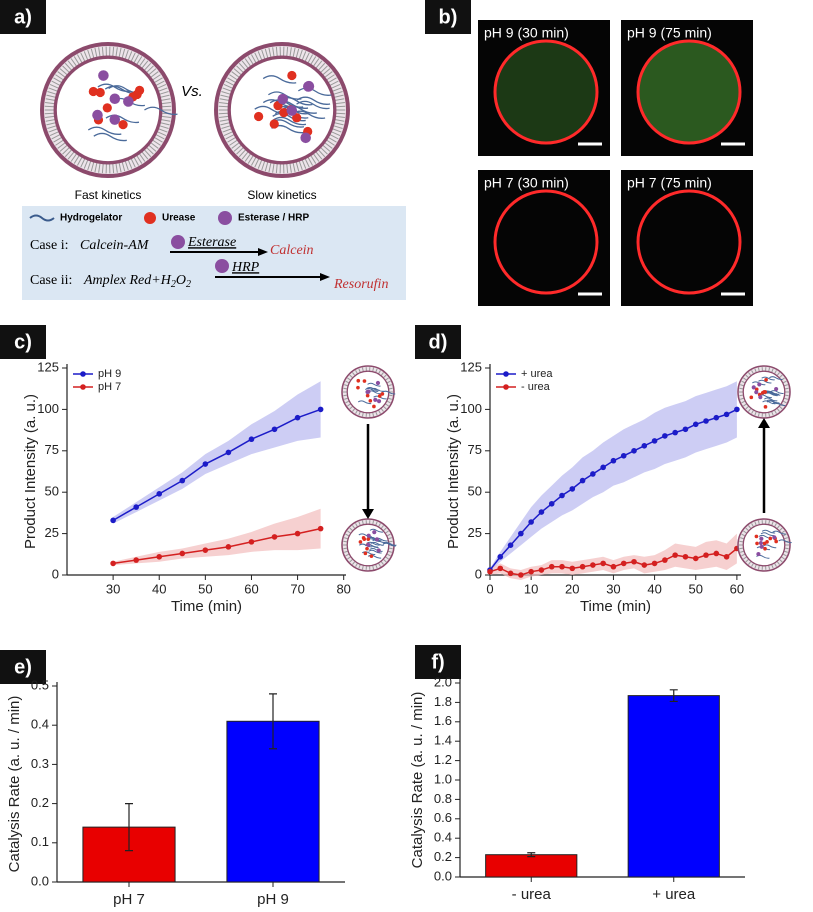  I want to click on y-tick-label: 1.8, so click(443, 701).